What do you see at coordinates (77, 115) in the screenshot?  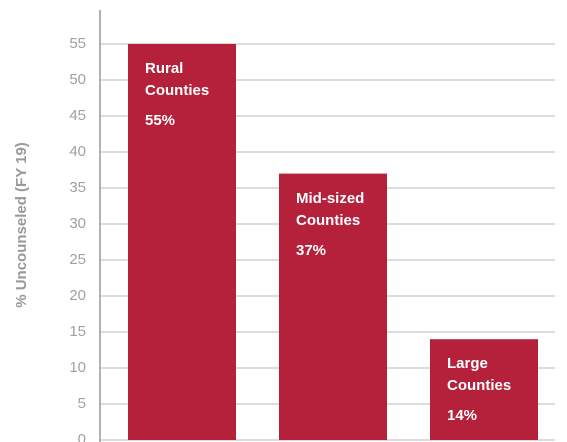 I see `y-tick-label: 45` at bounding box center [77, 115].